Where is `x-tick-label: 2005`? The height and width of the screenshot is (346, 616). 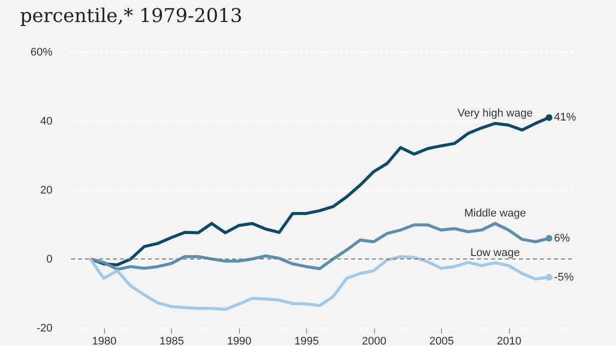 x-tick-label: 2005 is located at coordinates (441, 341).